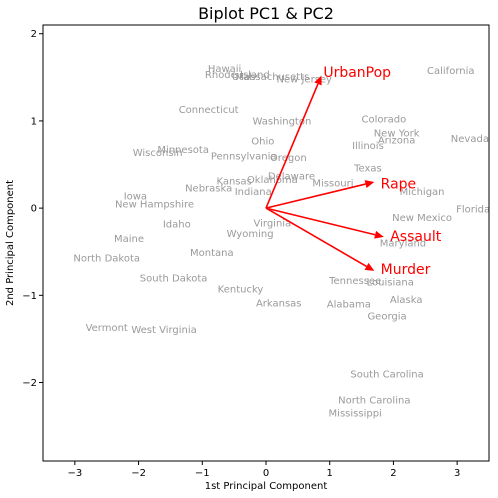  I want to click on state-label: Nevada, so click(470, 139).